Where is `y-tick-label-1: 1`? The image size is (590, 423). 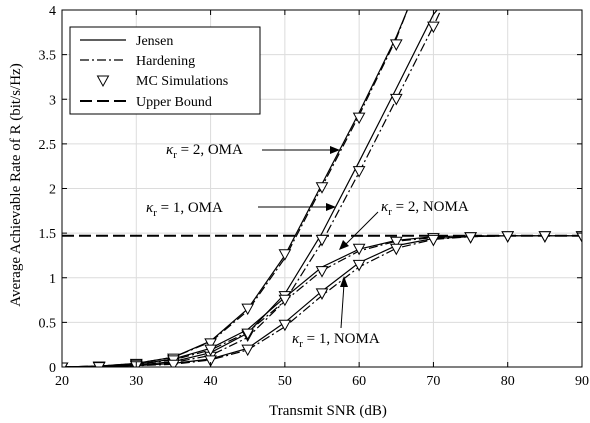 y-tick-label-1: 1 is located at coordinates (52, 279).